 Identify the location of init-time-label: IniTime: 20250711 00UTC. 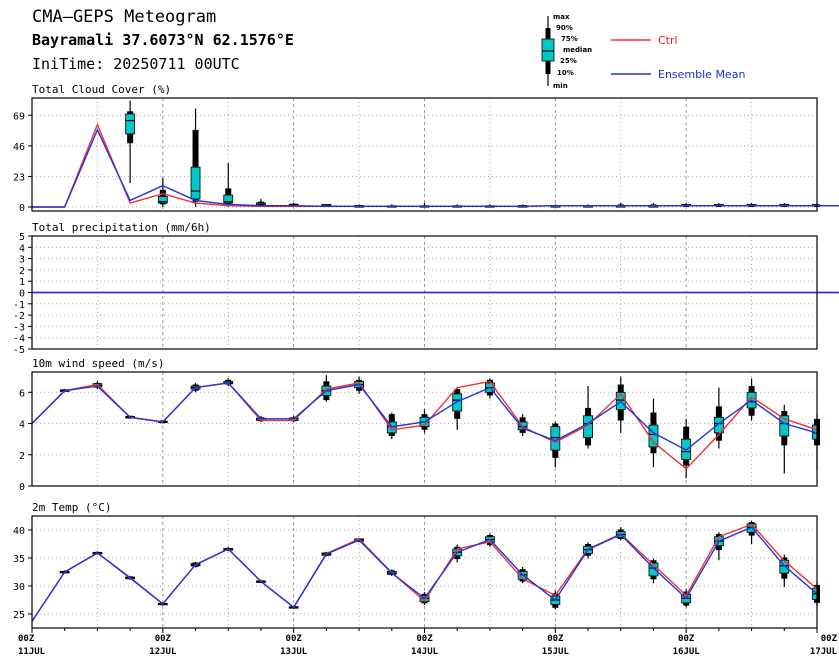
(136, 64).